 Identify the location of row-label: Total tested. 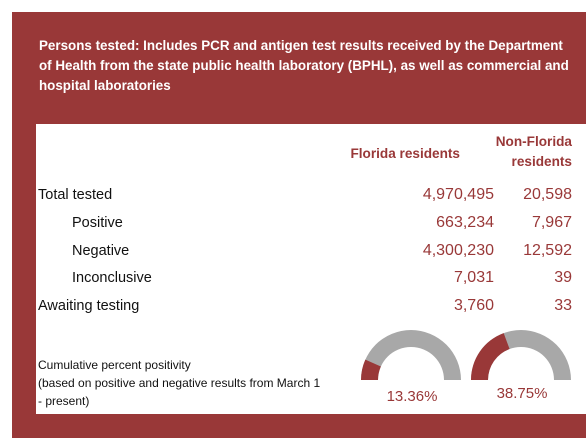
(75, 195).